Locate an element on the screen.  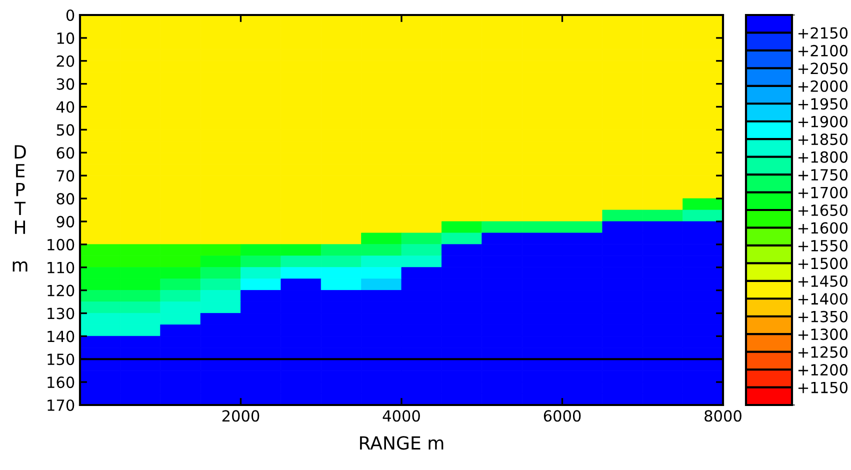
color-bar-label: +1600 is located at coordinates (823, 228).